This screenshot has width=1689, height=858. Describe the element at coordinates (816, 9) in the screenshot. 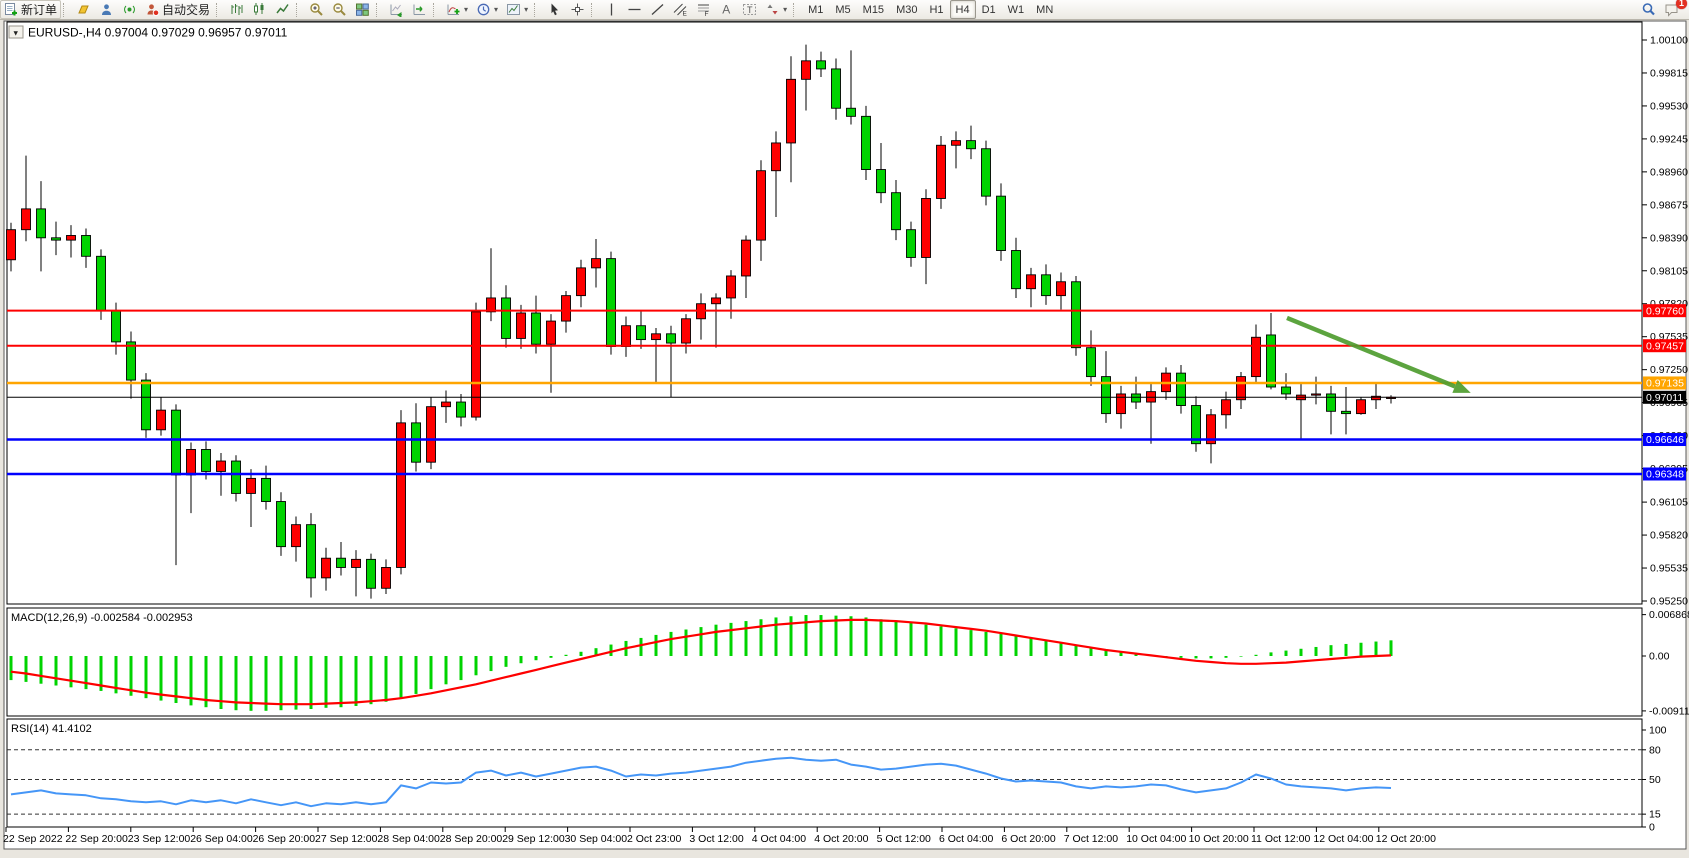

I see `timeframe-m1-button: M1` at that location.